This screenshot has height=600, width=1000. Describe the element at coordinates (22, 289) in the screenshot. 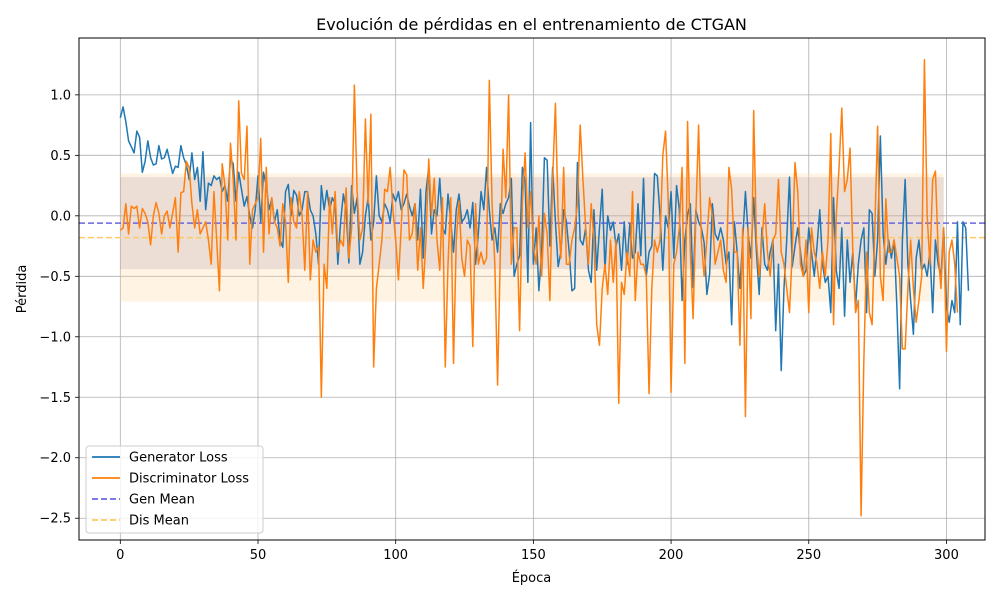

I see `y-axis-label: Pérdida` at that location.